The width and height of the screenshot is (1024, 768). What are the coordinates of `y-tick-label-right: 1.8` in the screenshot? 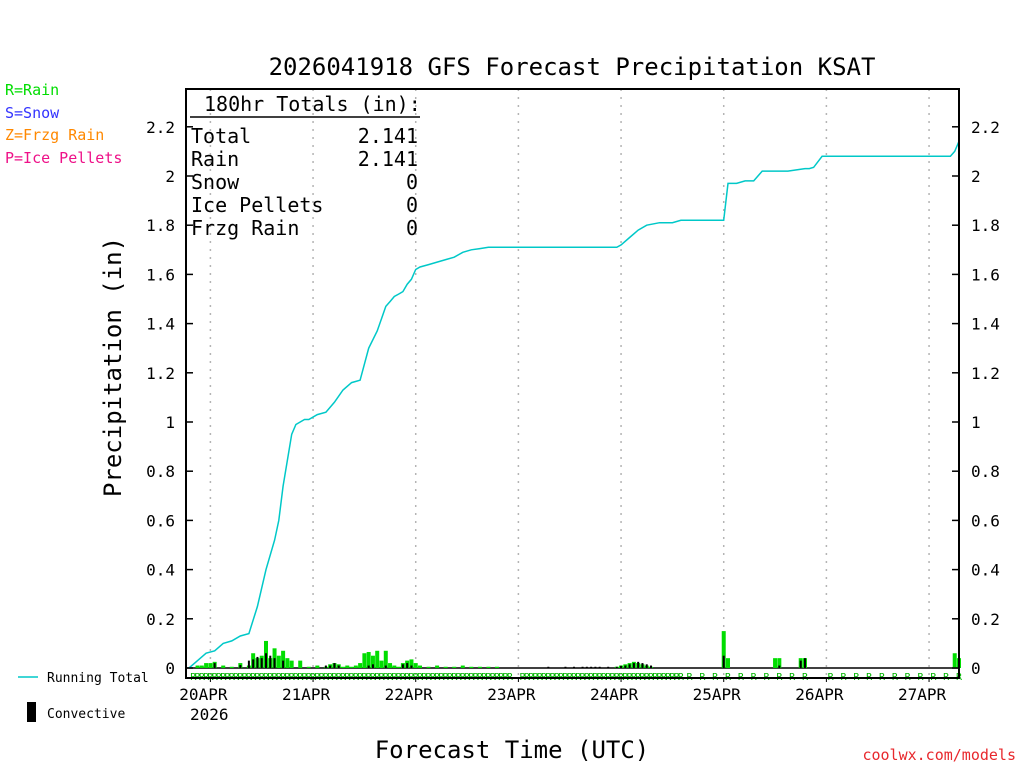 It's located at (985, 225).